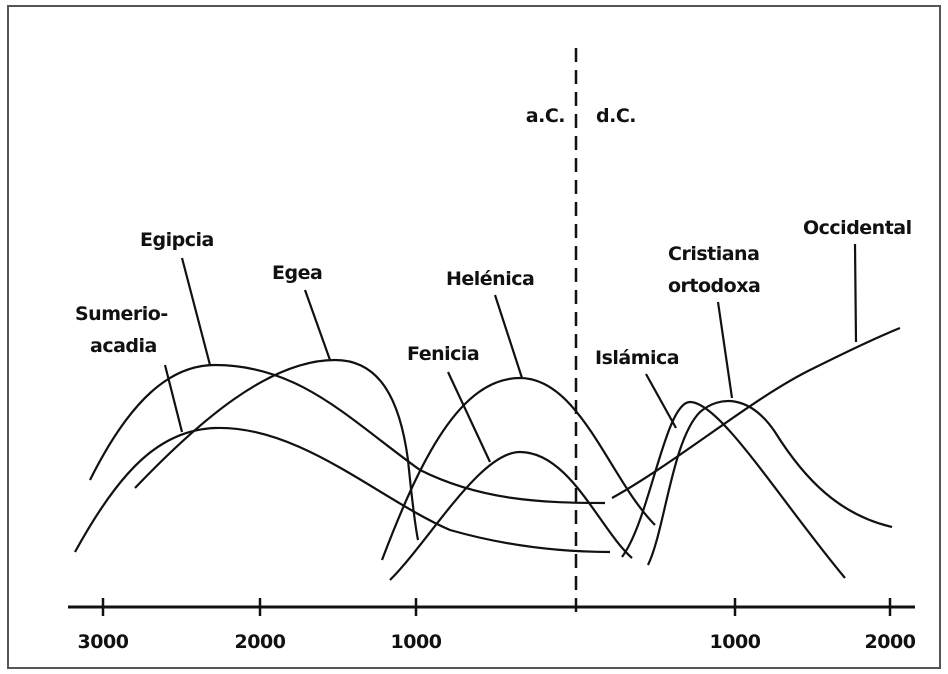  What do you see at coordinates (545, 116) in the screenshot?
I see `era-label: a.C.` at bounding box center [545, 116].